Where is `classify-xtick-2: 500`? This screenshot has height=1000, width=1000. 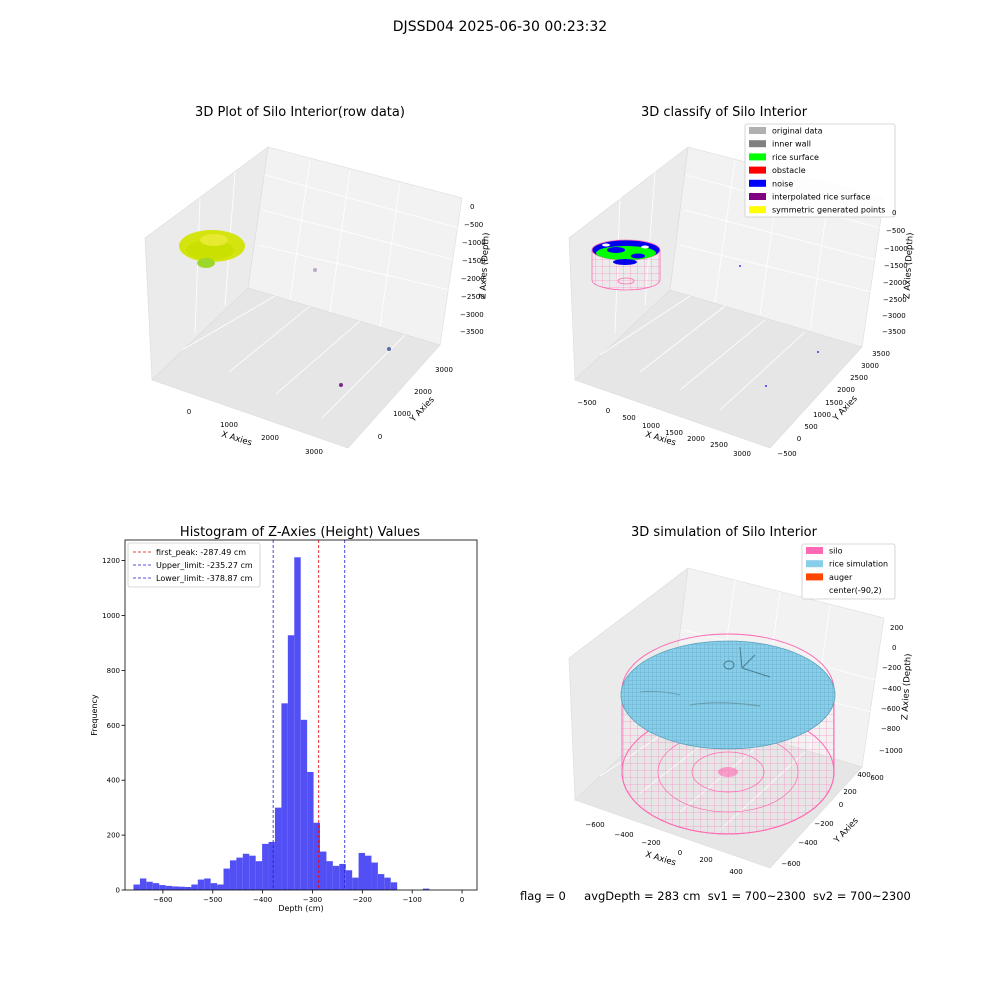
classify-xtick-2: 500 is located at coordinates (628, 418).